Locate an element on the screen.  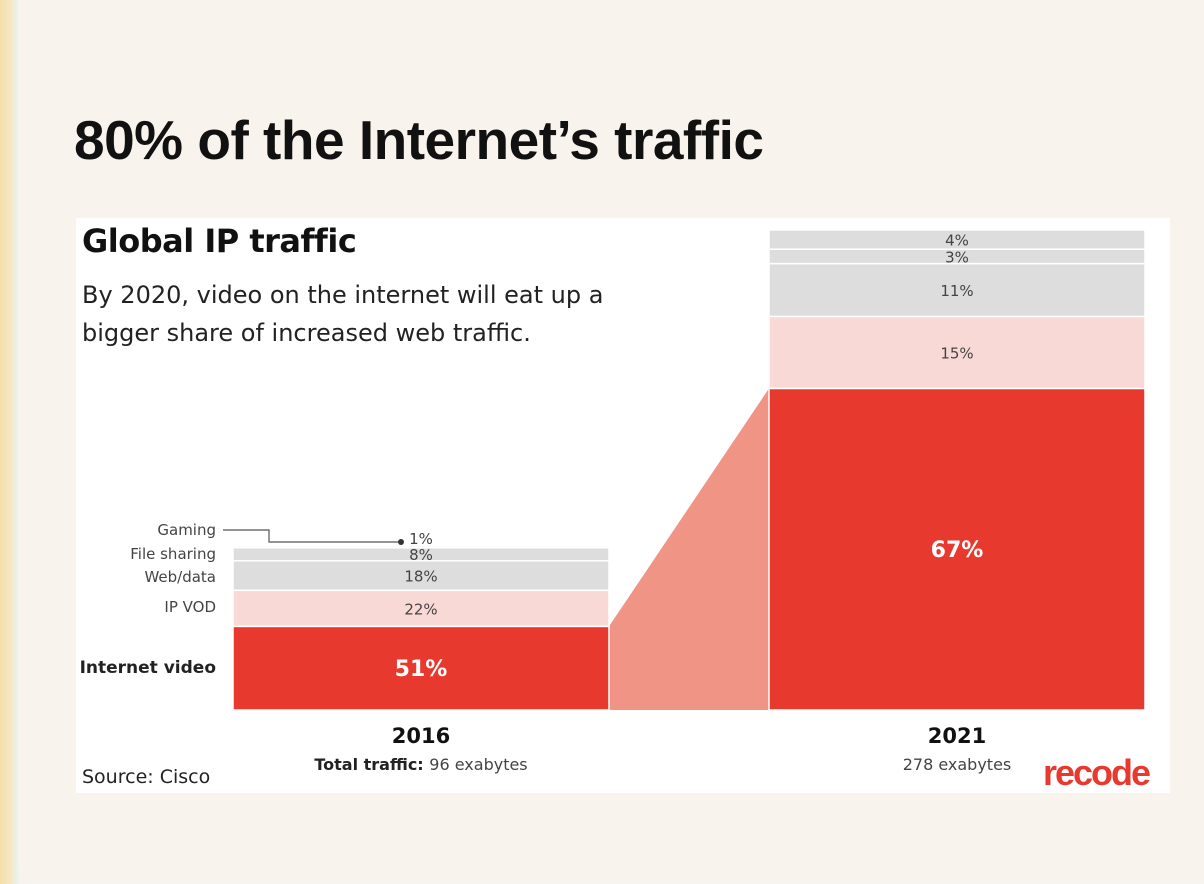
legend-label-gaming: Gaming is located at coordinates (186, 530).